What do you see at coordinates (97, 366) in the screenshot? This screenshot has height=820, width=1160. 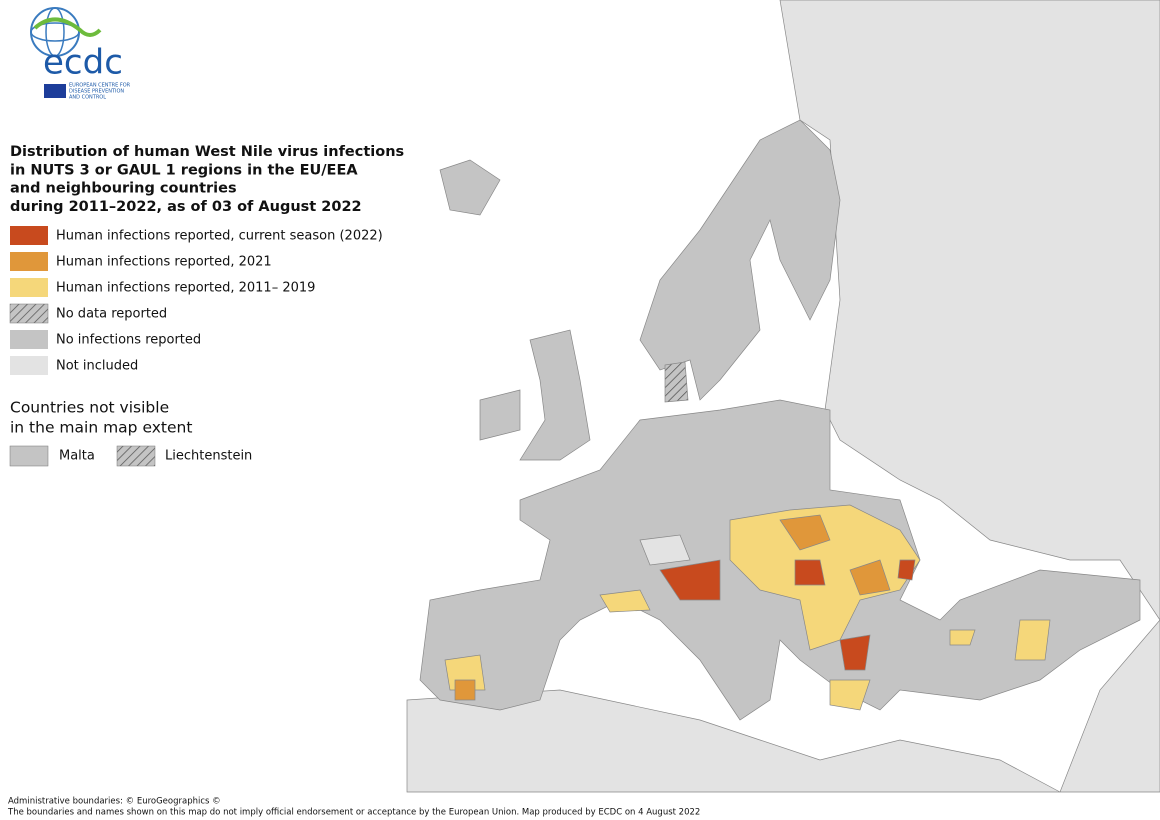 I see `legend-label: Not included` at bounding box center [97, 366].